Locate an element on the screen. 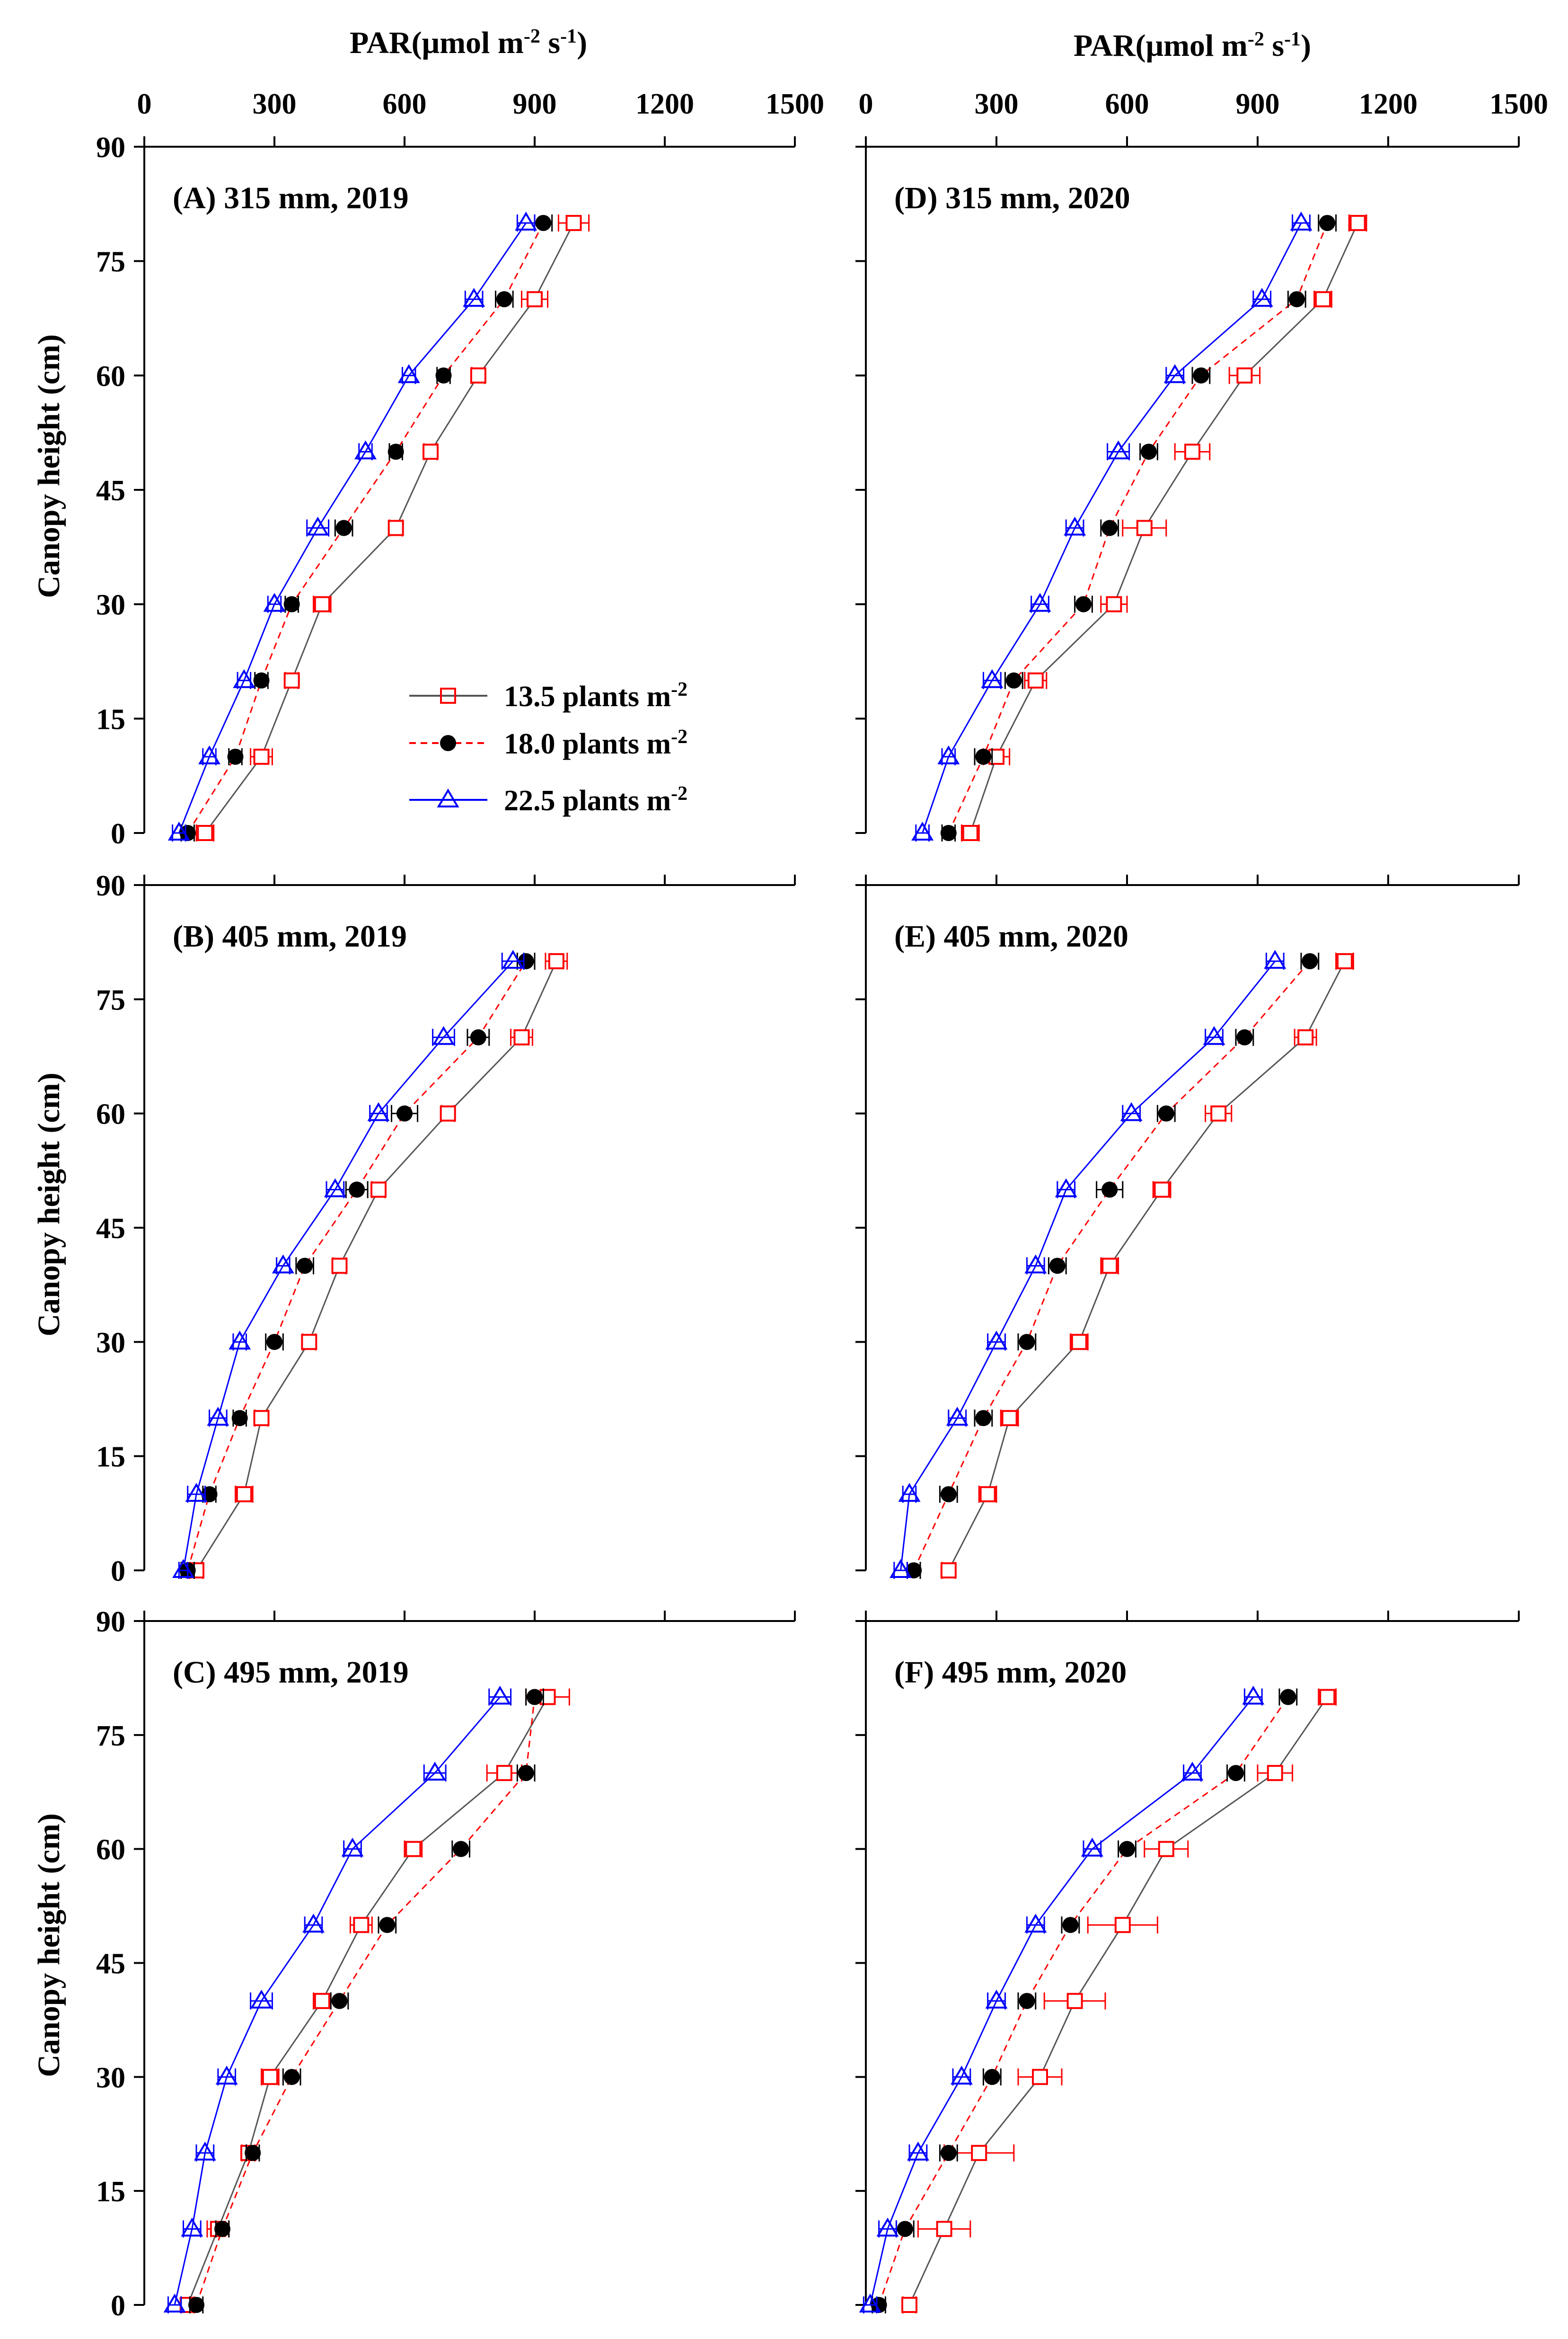  y-tick-label: 15 is located at coordinates (110, 719).